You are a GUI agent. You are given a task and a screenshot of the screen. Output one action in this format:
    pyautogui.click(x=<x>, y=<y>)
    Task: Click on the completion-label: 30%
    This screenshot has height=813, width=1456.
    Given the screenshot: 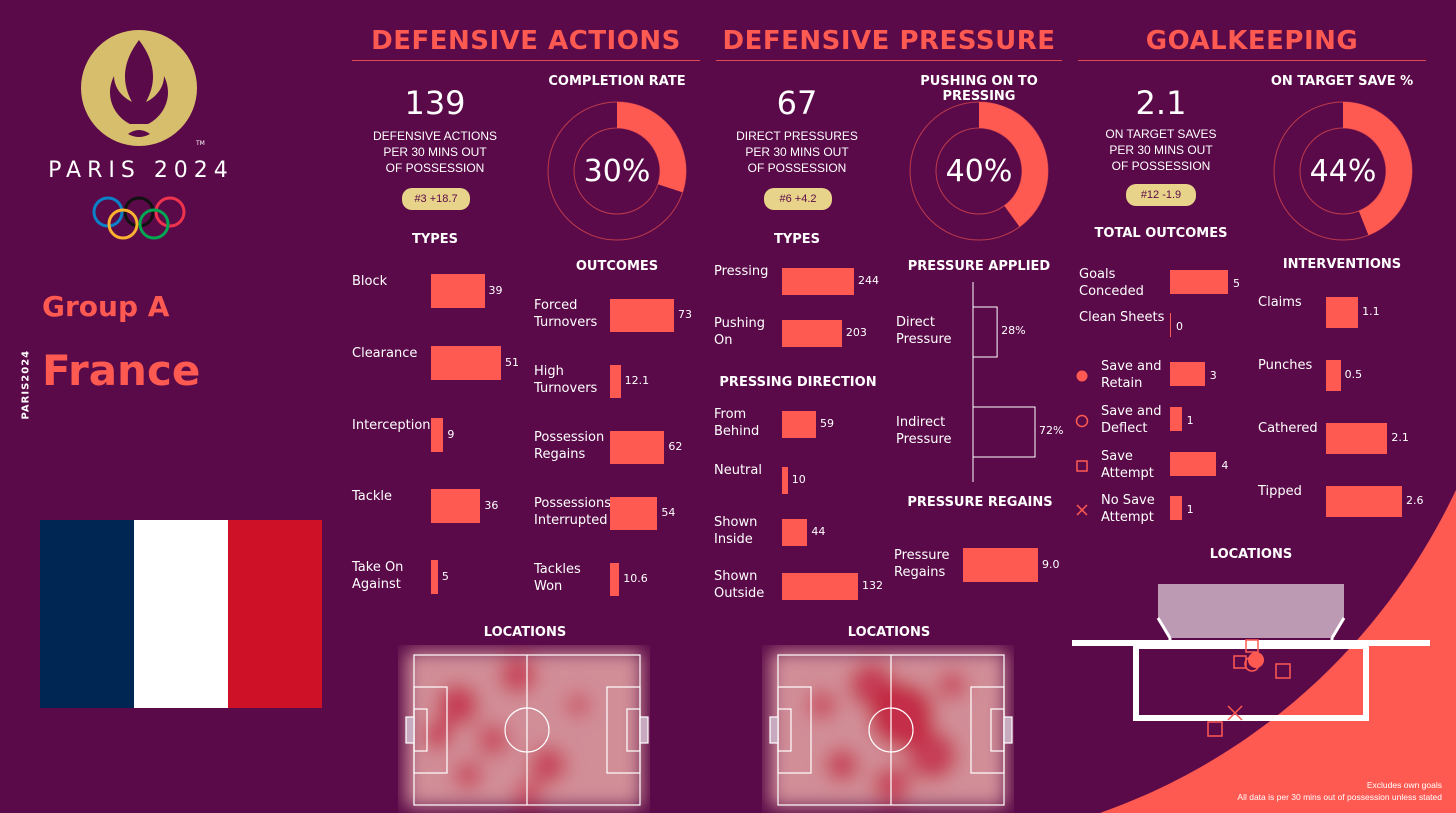 What is the action you would take?
    pyautogui.click(x=617, y=171)
    